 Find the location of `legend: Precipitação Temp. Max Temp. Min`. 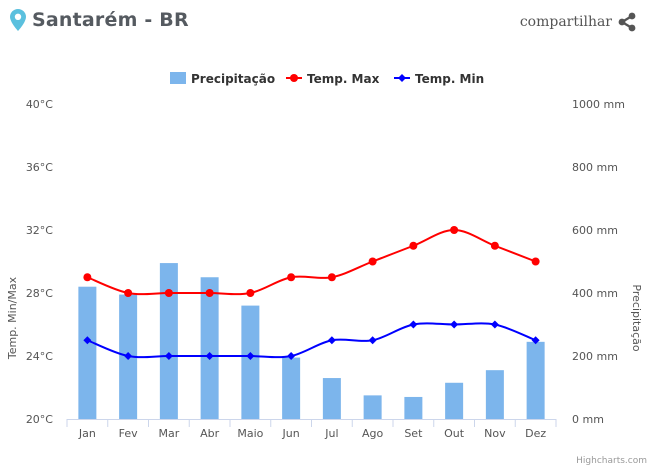

legend: Precipitação Temp. Max Temp. Min is located at coordinates (327, 79).